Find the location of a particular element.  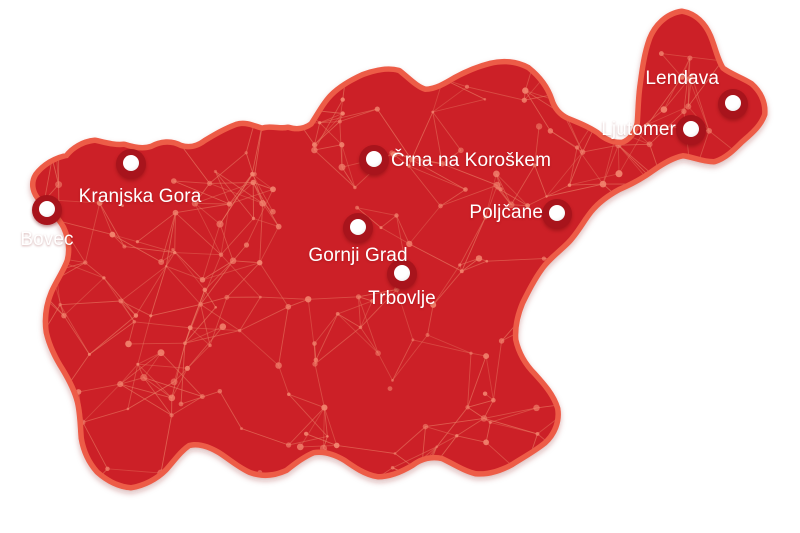

city-label-lendava: Lendava is located at coordinates (682, 78).